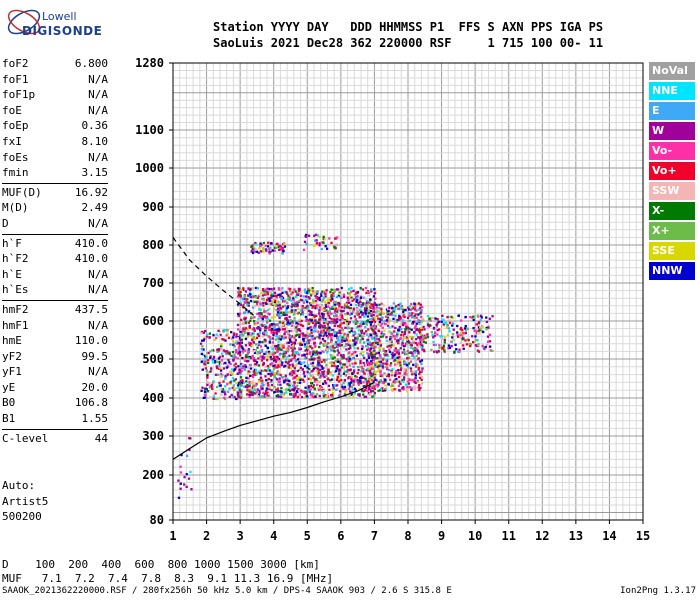 The width and height of the screenshot is (700, 600). What do you see at coordinates (12, 341) in the screenshot?
I see `parameter-name: hmE` at bounding box center [12, 341].